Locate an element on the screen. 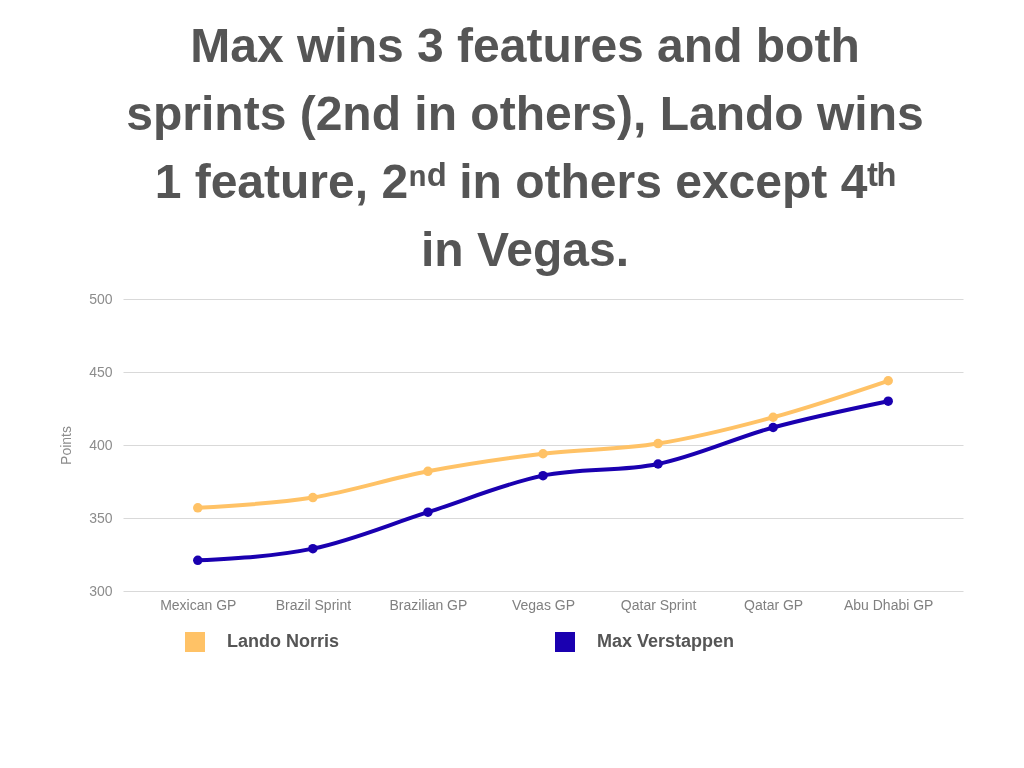 This screenshot has height=768, width=1024. x-tick-label: Qatar GP is located at coordinates (774, 604).